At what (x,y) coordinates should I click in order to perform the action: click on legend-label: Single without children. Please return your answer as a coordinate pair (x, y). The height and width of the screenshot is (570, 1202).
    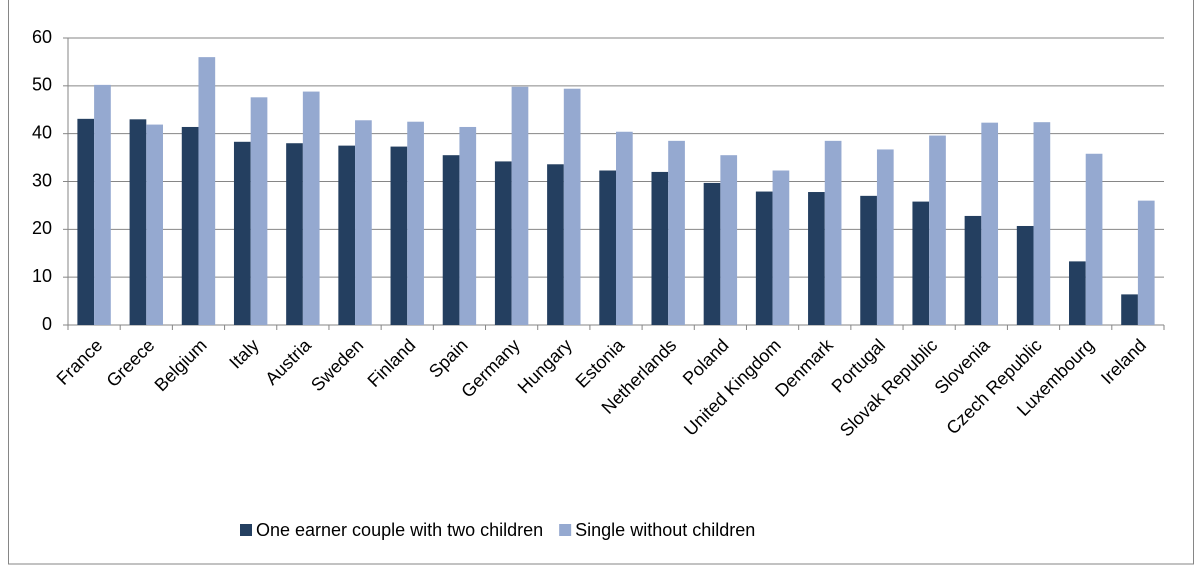
    Looking at the image, I should click on (665, 530).